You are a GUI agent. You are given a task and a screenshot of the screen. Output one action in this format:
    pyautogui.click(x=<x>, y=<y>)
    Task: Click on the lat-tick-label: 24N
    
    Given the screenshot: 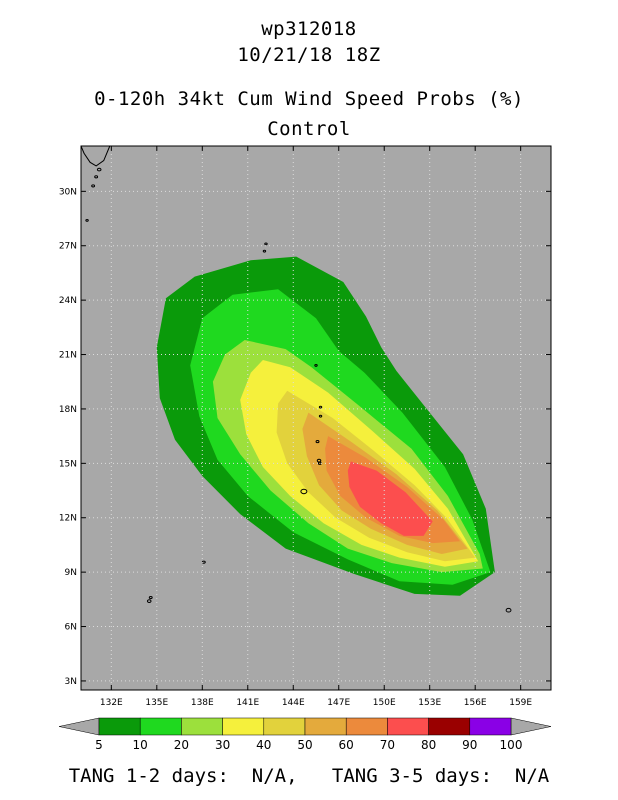 What is the action you would take?
    pyautogui.click(x=68, y=301)
    